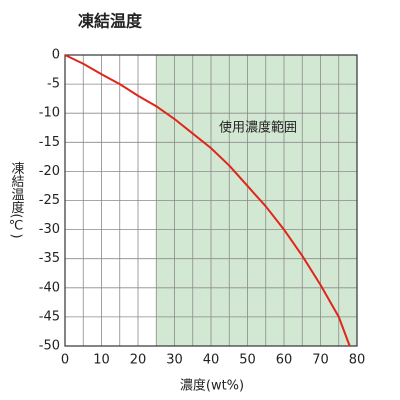 The image size is (400, 400). Describe the element at coordinates (49, 346) in the screenshot. I see `y-tick-label: -50` at that location.